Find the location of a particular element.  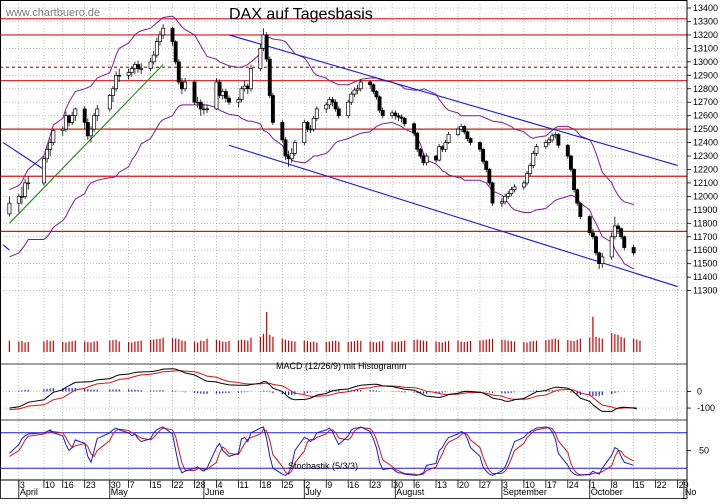

volume-bars is located at coordinates (324, 332).